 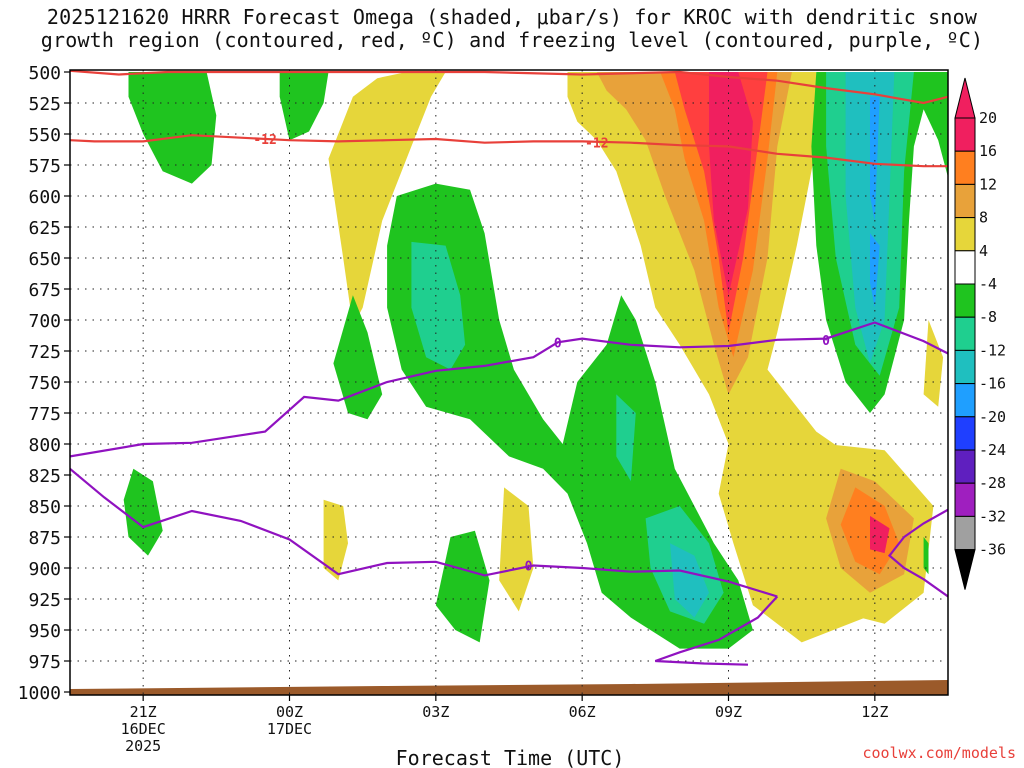 I want to click on omega-region-pos-small-right, so click(x=933, y=363).